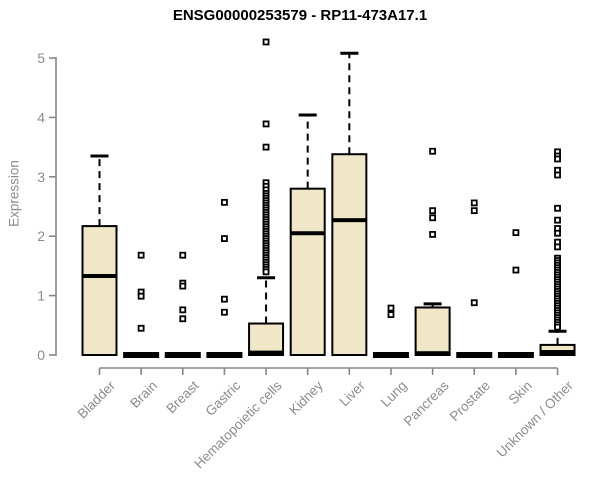 This screenshot has height=500, width=600. What do you see at coordinates (99, 275) in the screenshot?
I see `median-bladder` at bounding box center [99, 275].